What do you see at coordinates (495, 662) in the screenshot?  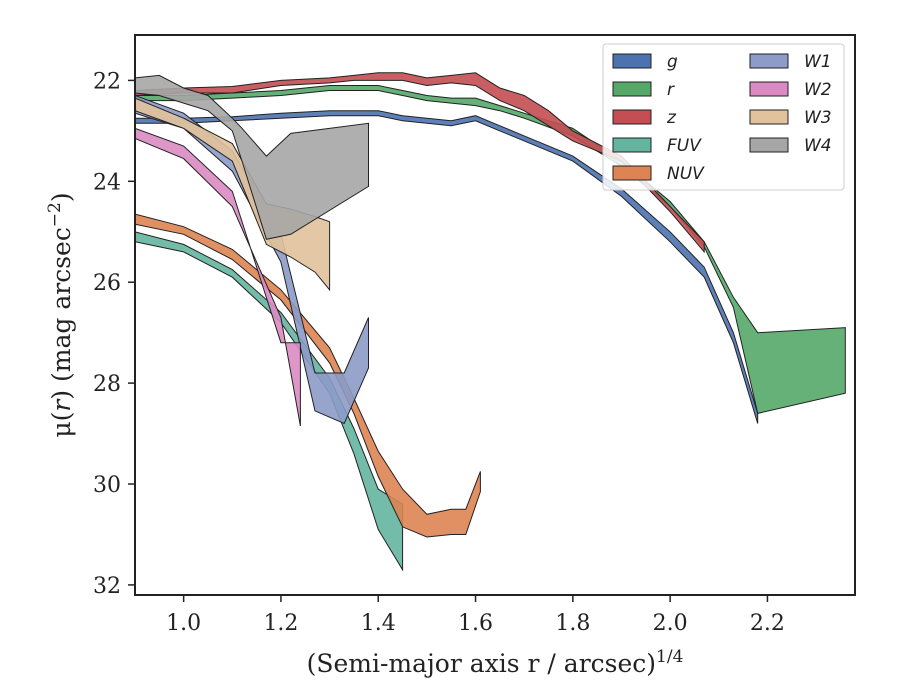 I see `x-axis-title: (Semi-major axis r / arcsec)1/4` at bounding box center [495, 662].